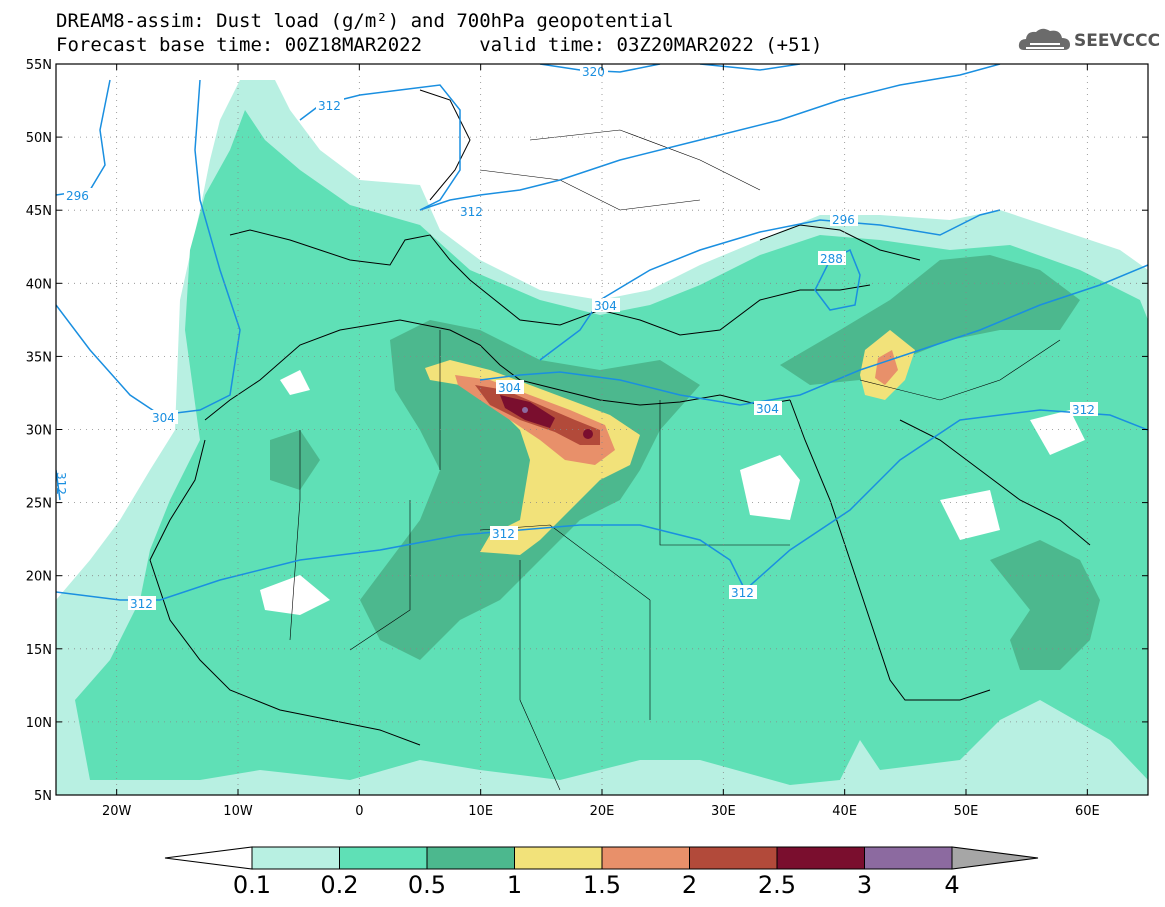 Image resolution: width=1165 pixels, height=907 pixels. I want to click on lat-tick-label: 50N, so click(39, 138).